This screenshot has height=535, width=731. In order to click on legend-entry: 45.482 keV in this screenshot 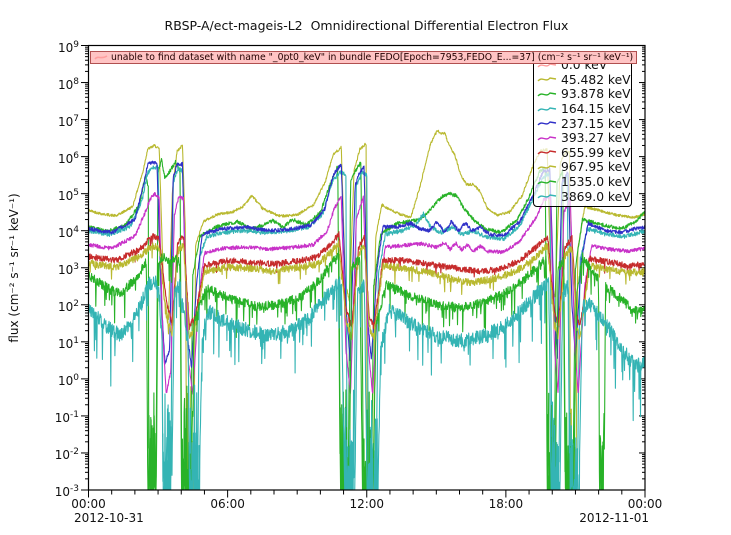, I will do `click(582, 80)`.